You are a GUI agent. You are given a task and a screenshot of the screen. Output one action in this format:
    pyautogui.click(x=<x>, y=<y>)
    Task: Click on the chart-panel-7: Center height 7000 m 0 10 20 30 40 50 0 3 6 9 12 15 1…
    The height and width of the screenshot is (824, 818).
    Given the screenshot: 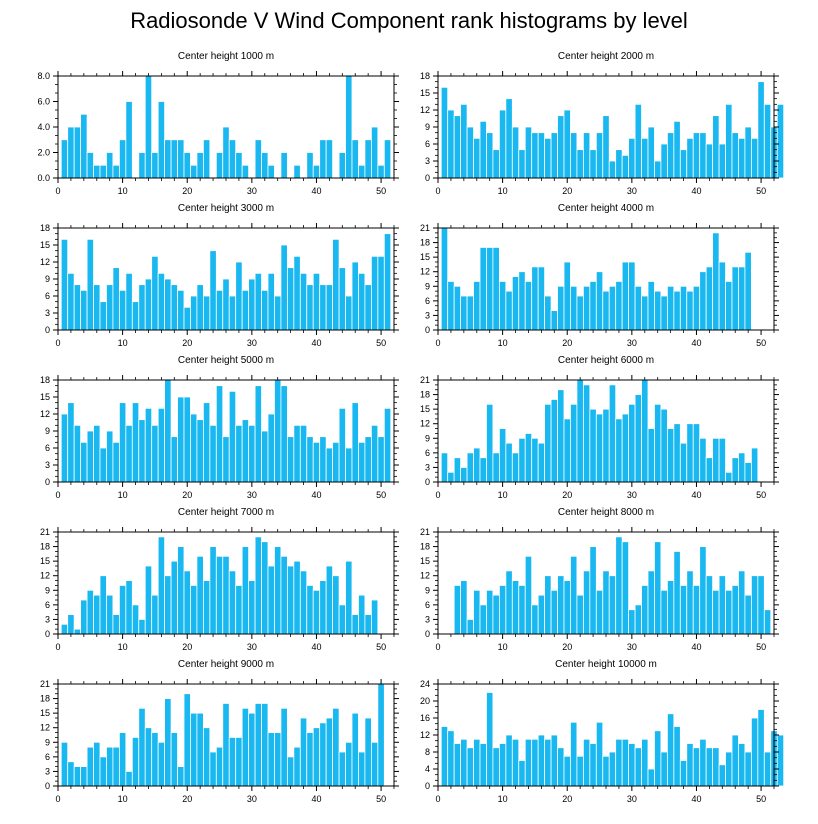 What is the action you would take?
    pyautogui.click(x=219, y=579)
    